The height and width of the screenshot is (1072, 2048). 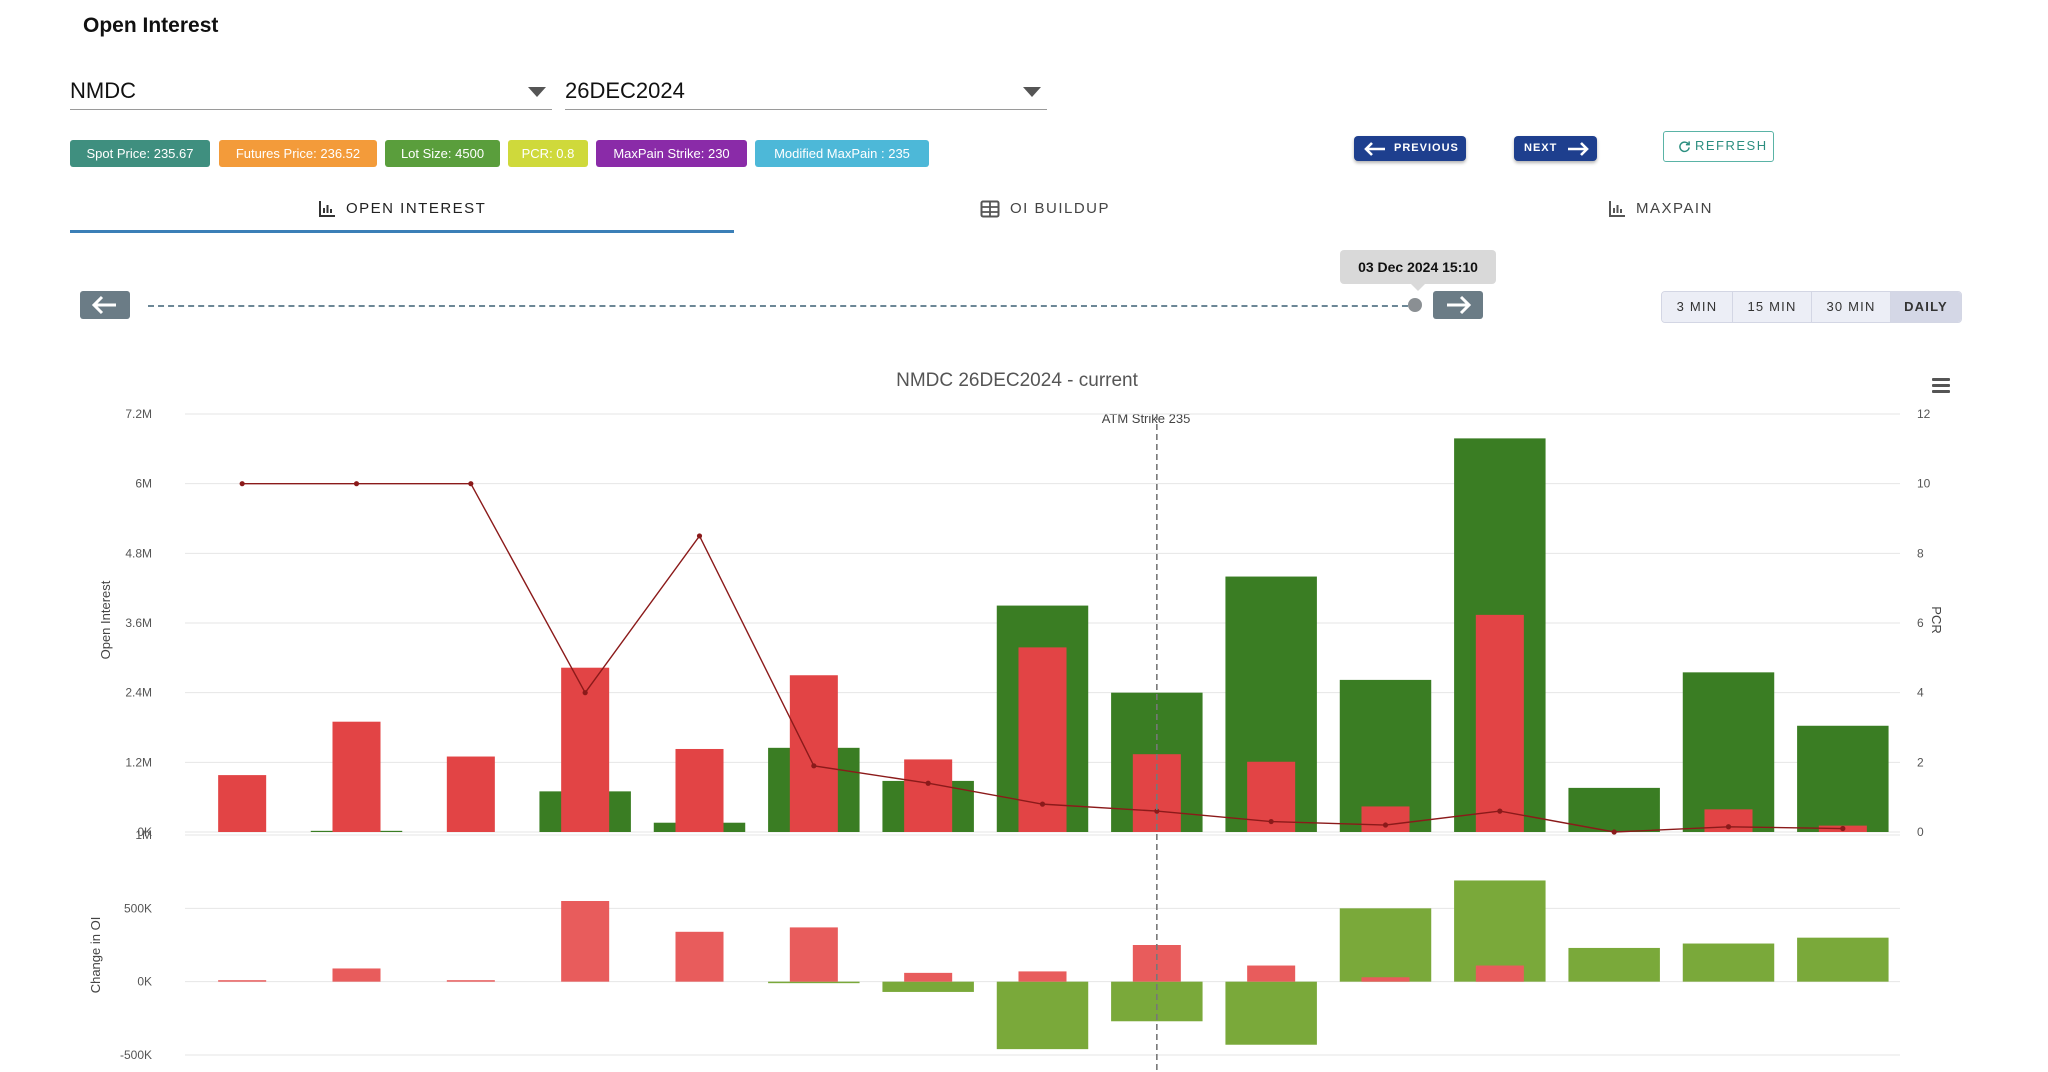 I want to click on tab-open-interest: OPEN INTEREST, so click(x=402, y=209).